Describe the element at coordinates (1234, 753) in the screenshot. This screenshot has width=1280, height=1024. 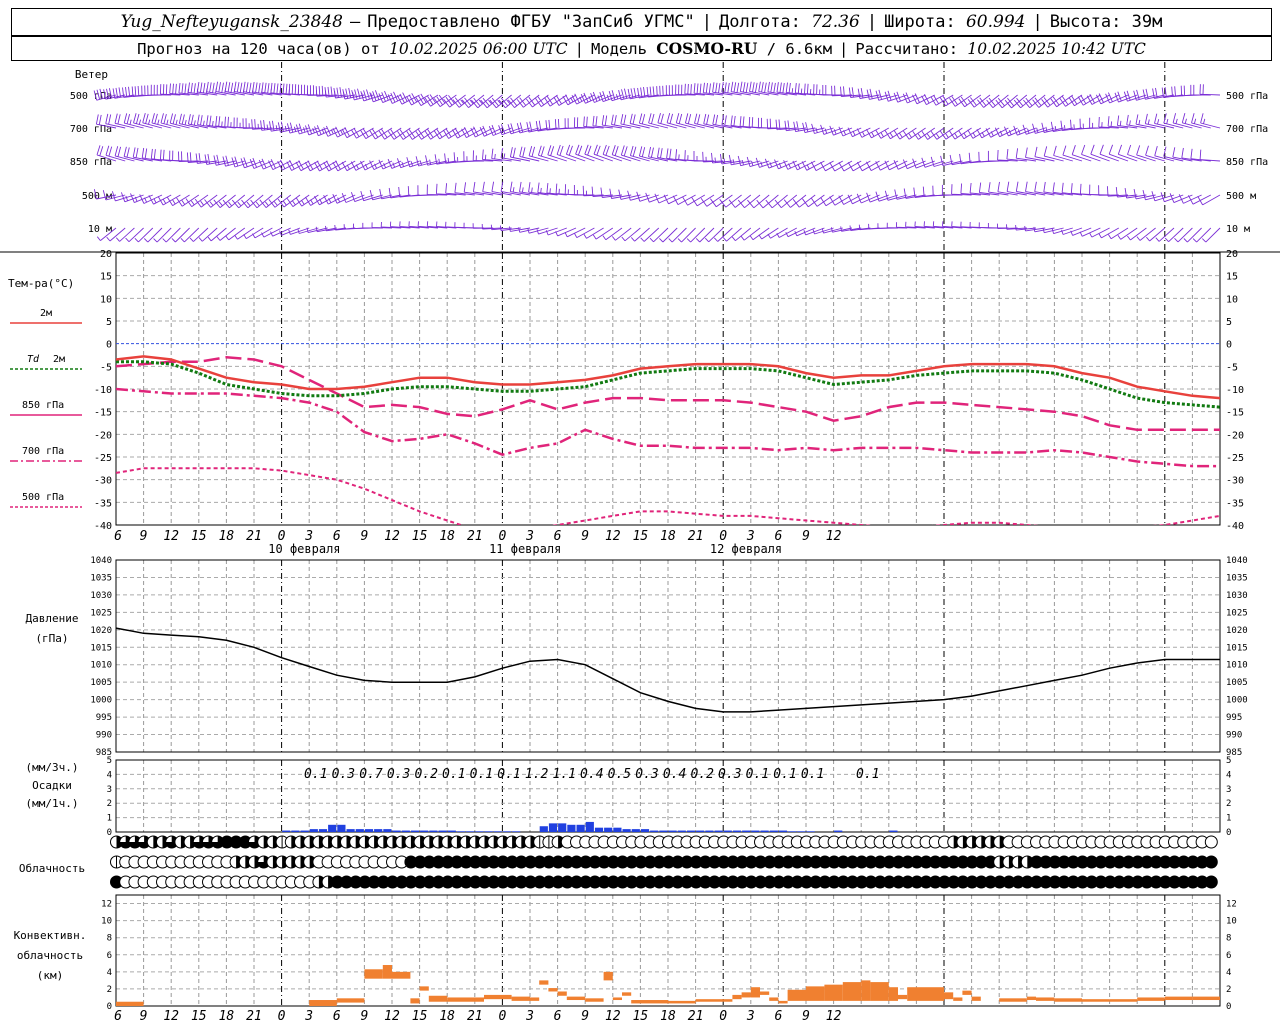
I see `pressure-y-tick-right: 985` at that location.